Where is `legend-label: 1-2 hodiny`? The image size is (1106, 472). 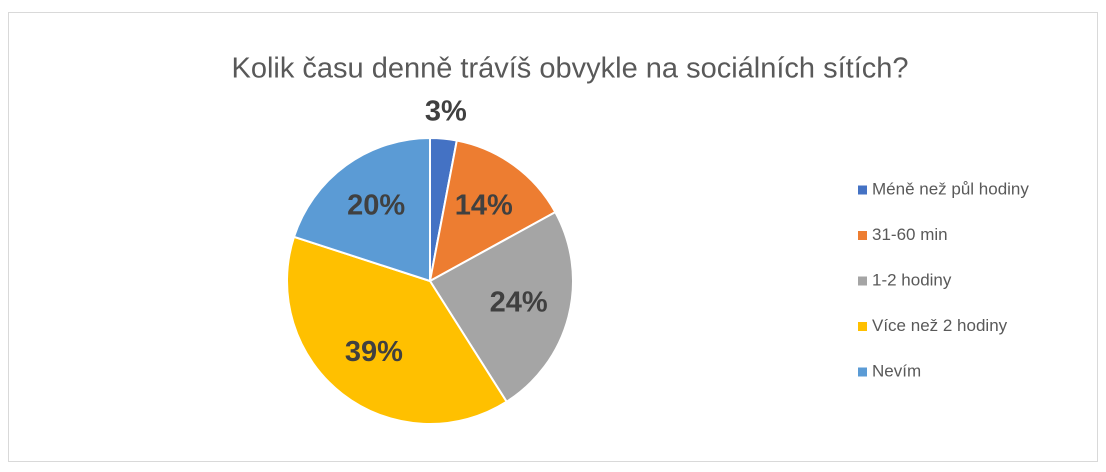
legend-label: 1-2 hodiny is located at coordinates (912, 279).